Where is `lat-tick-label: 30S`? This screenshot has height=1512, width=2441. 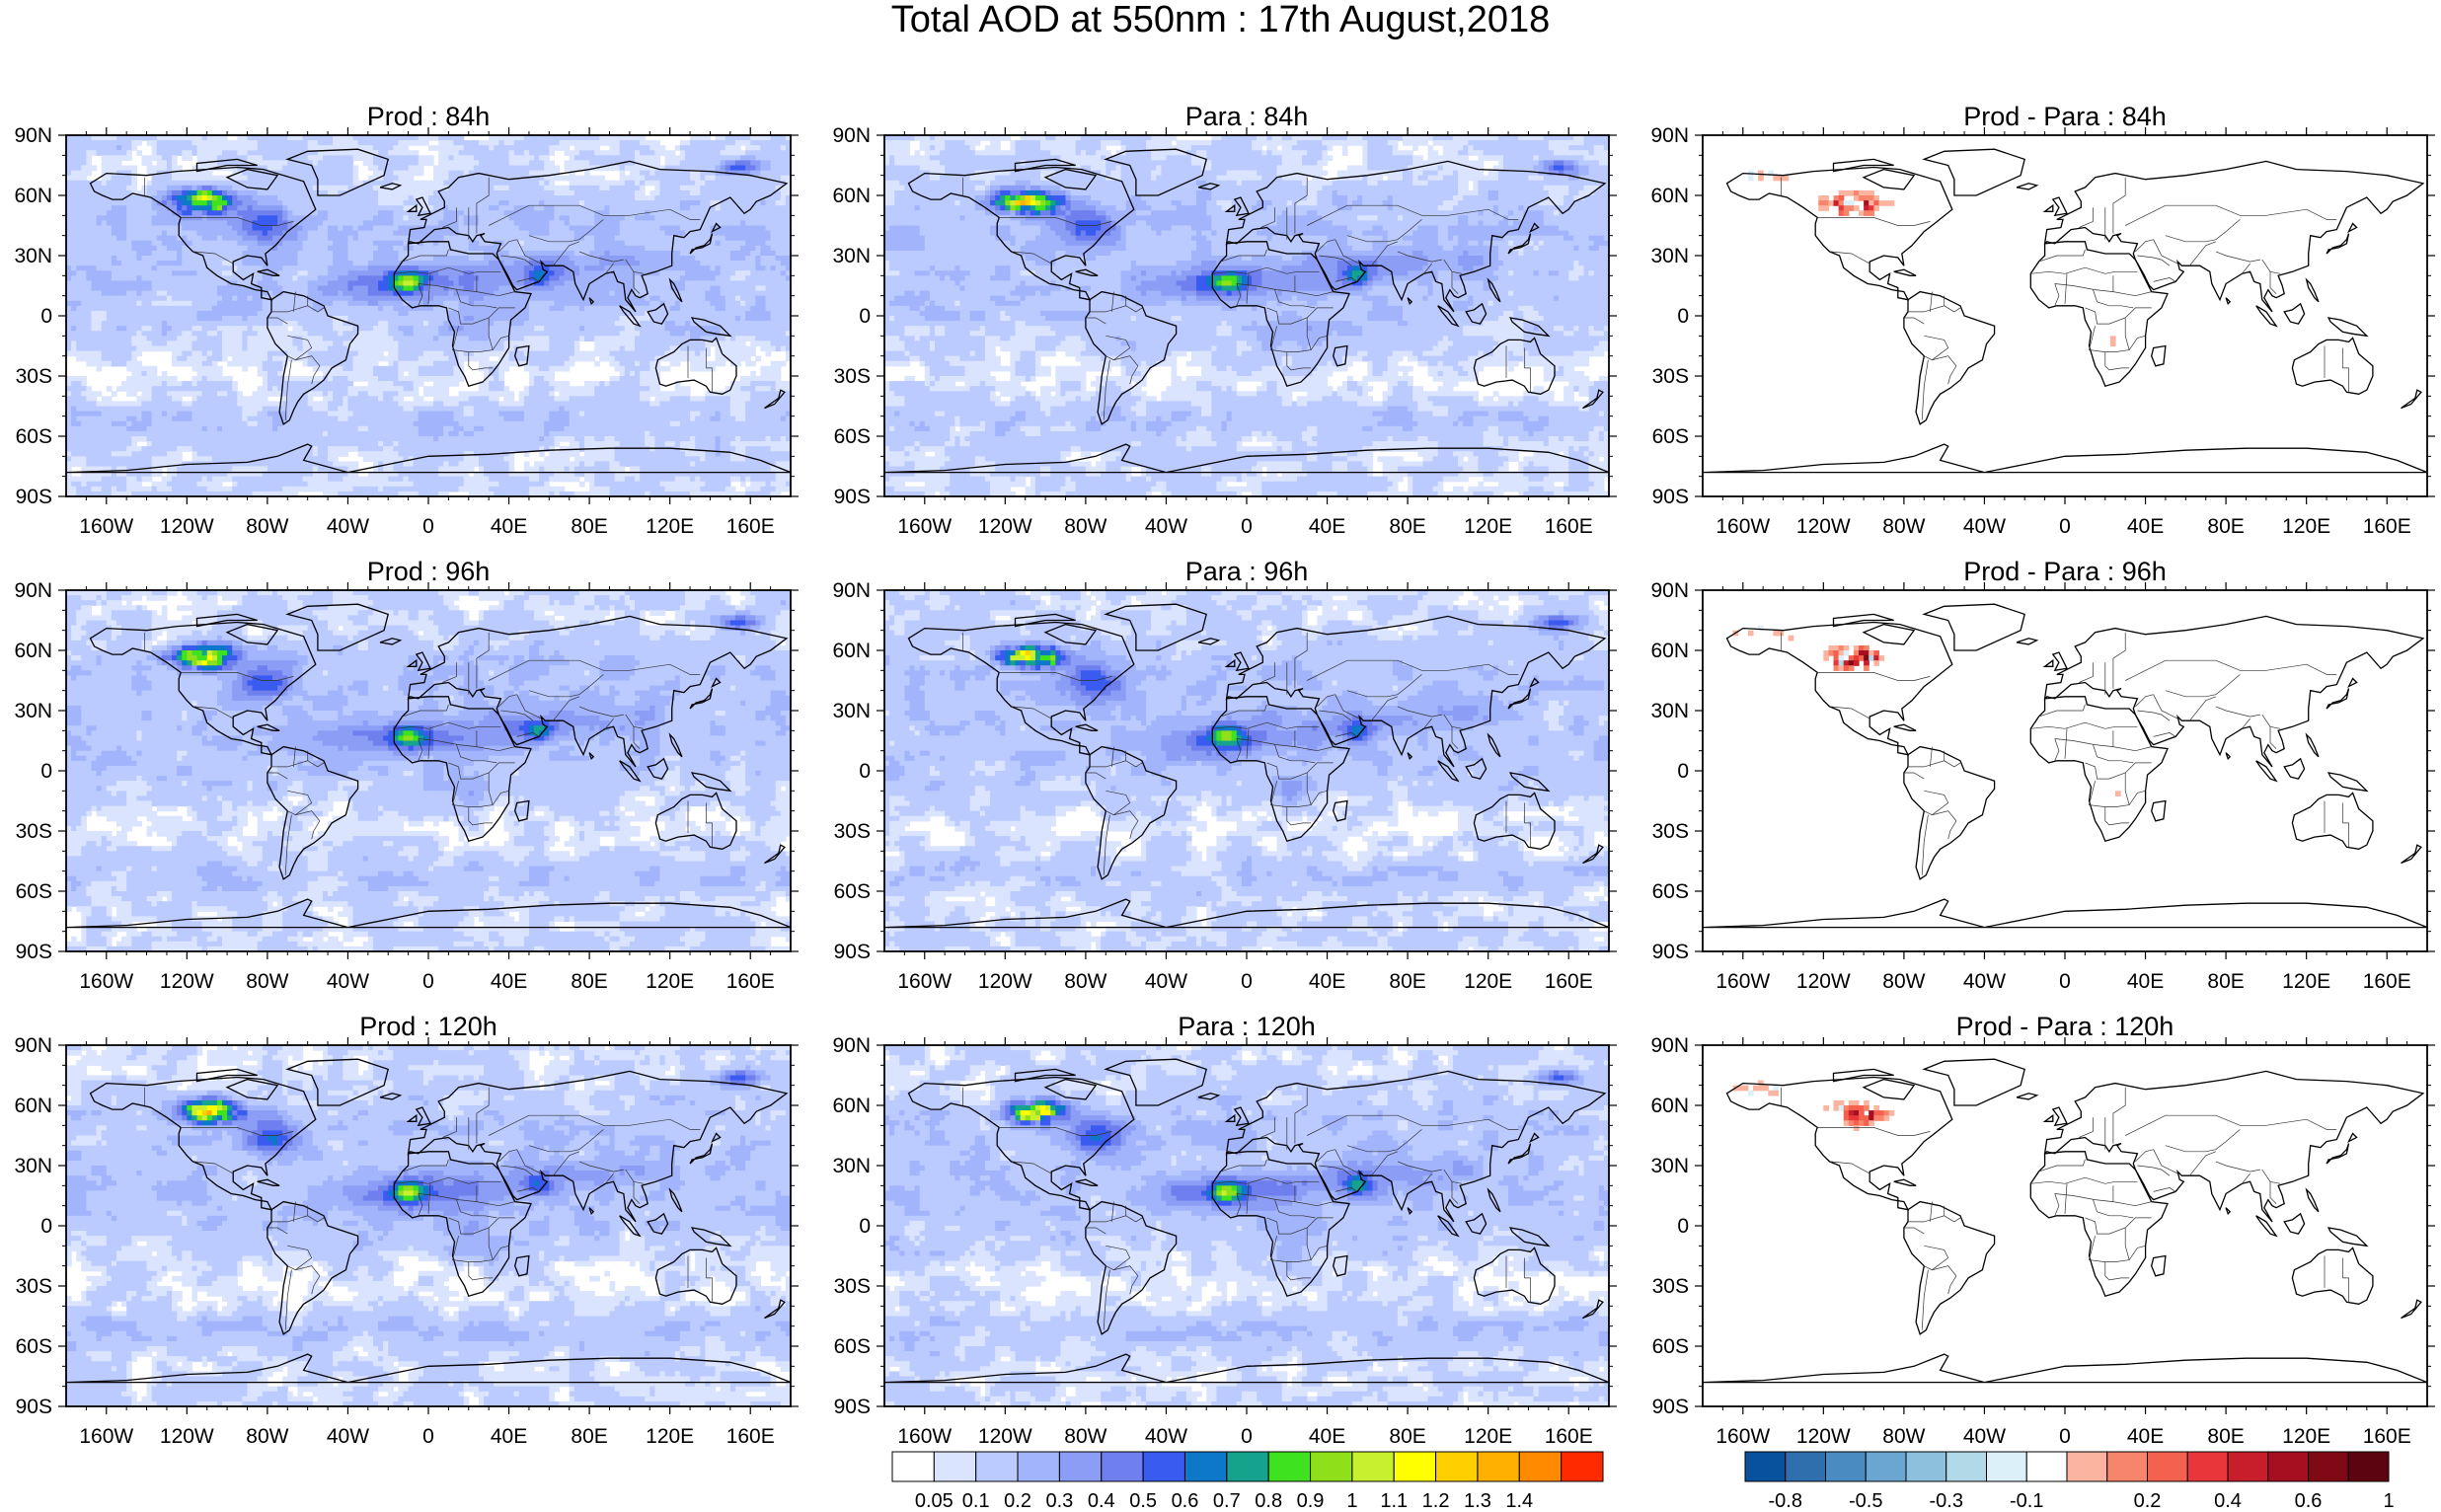
lat-tick-label: 30S is located at coordinates (853, 376).